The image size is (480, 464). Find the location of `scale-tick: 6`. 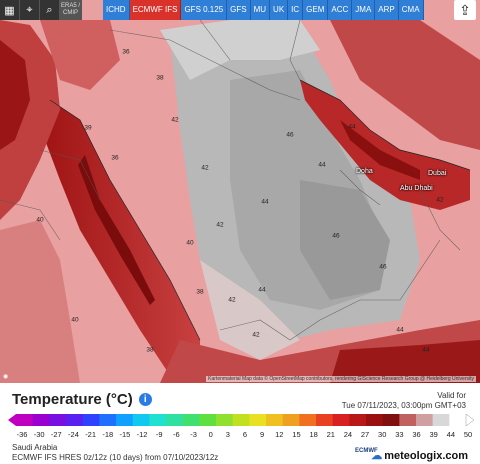

scale-tick: 6 is located at coordinates (245, 434).